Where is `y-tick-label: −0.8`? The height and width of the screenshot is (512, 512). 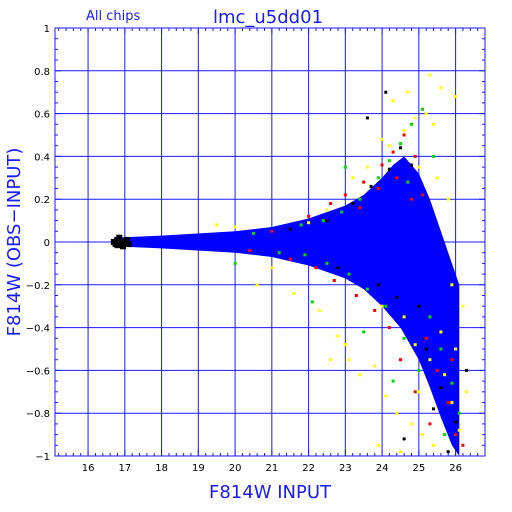
y-tick-label: −0.8 is located at coordinates (38, 414).